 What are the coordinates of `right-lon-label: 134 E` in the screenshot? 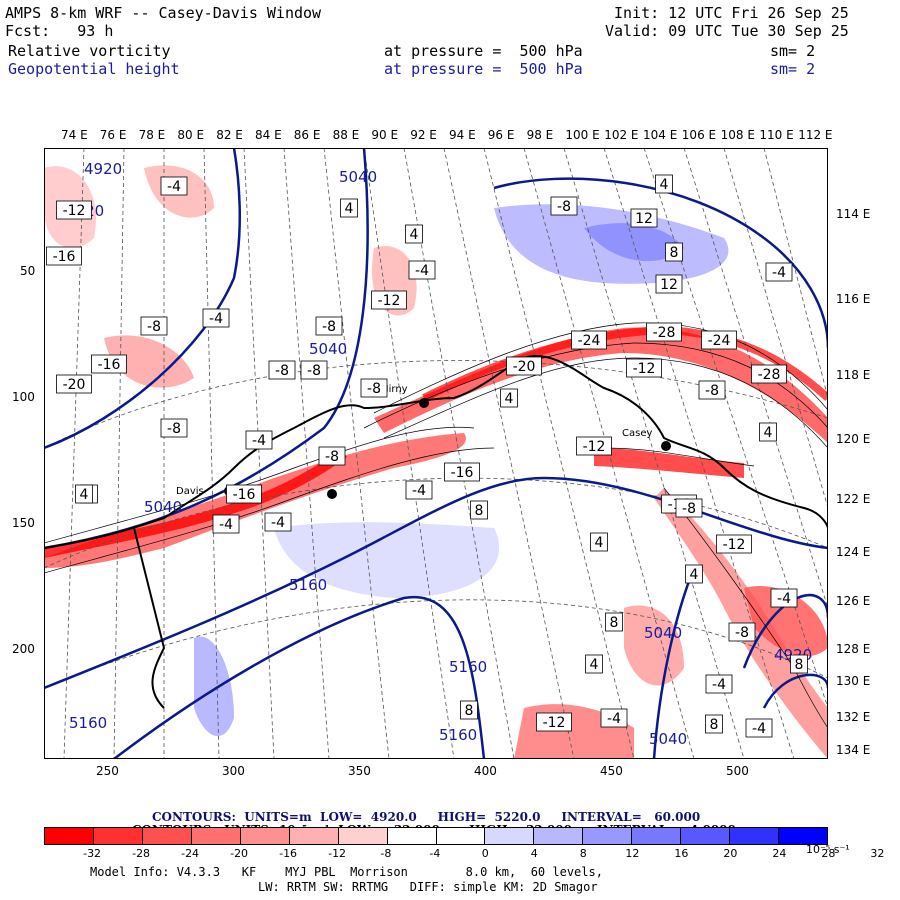 It's located at (853, 750).